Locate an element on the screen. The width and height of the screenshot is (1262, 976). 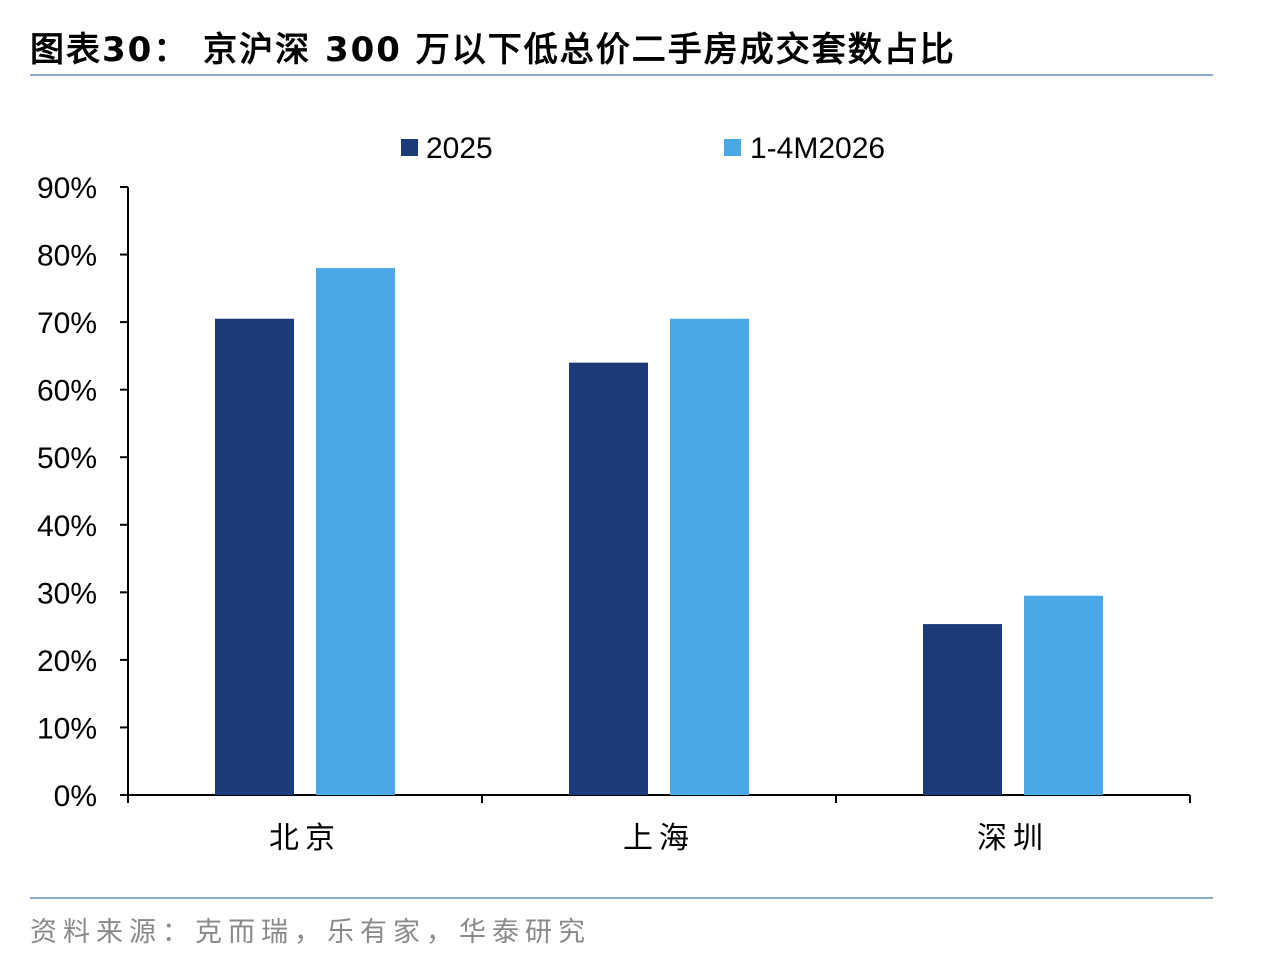
y-tick-label: 10% is located at coordinates (67, 728).